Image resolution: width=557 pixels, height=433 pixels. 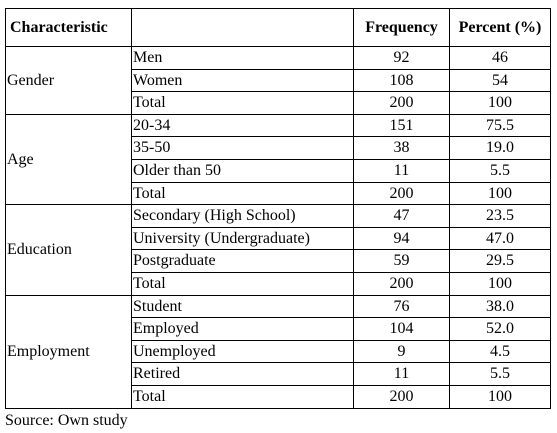 What do you see at coordinates (242, 148) in the screenshot?
I see `row-label: 35-50` at bounding box center [242, 148].